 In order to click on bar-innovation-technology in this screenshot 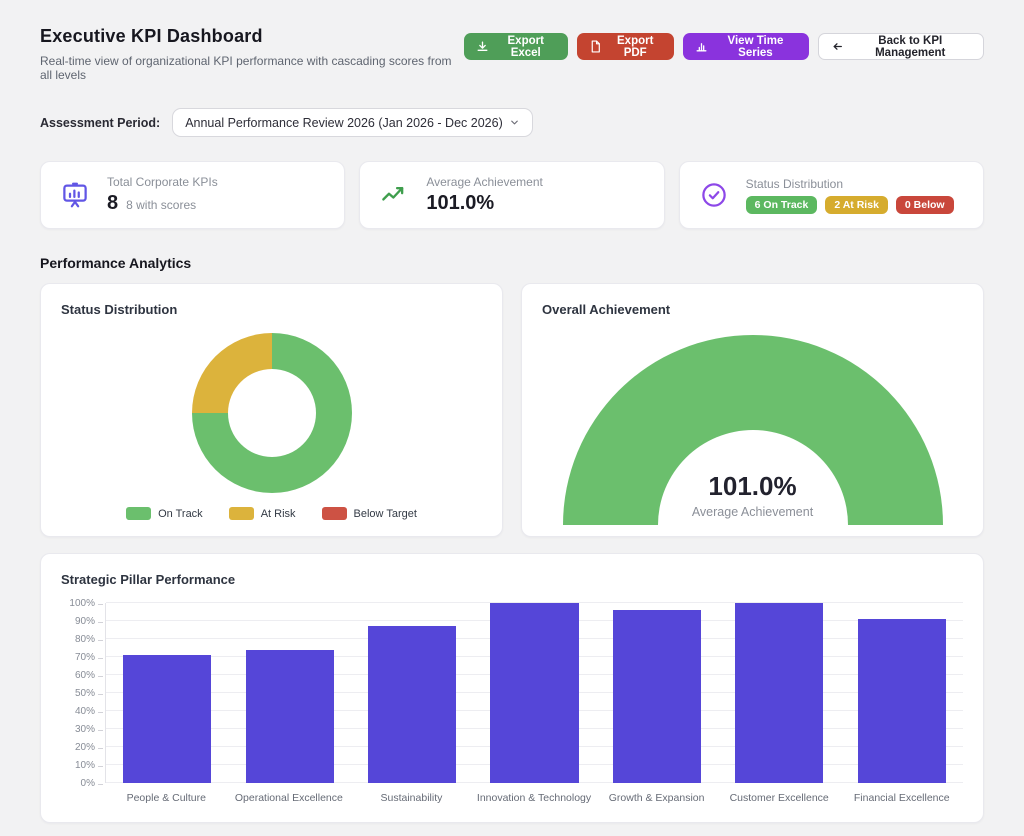, I will do `click(534, 693)`.